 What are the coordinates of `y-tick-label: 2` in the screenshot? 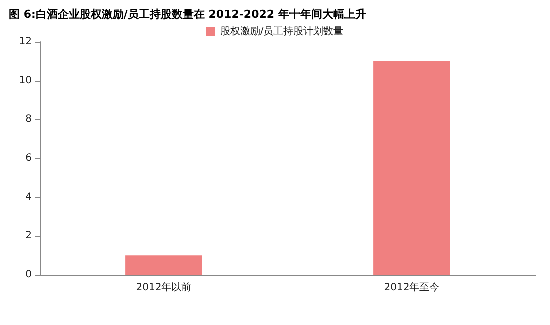 It's located at (29, 236).